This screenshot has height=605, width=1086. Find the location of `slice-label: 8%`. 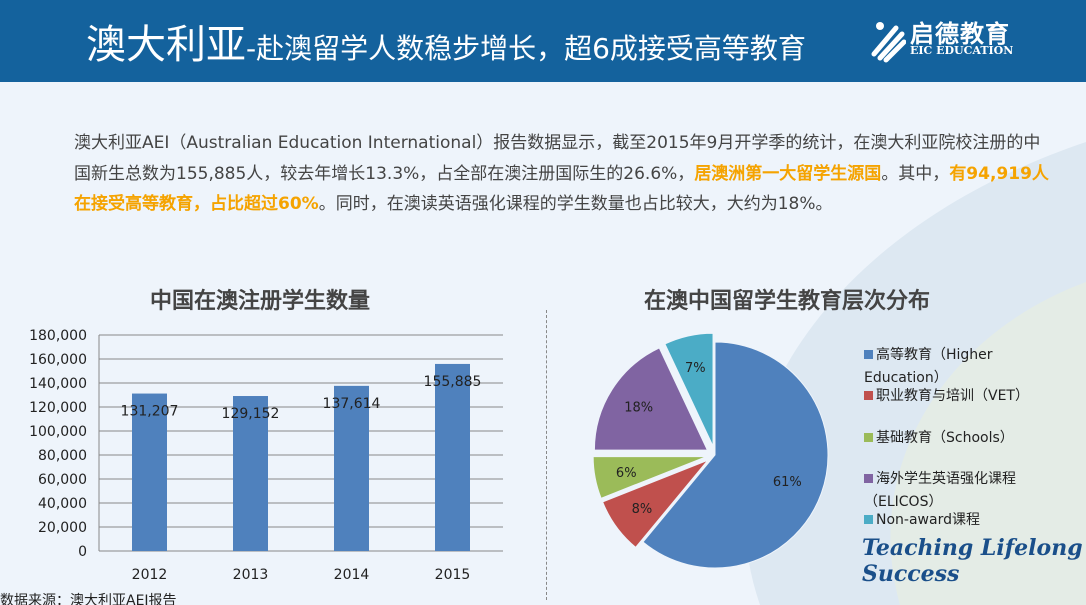

slice-label: 8% is located at coordinates (642, 509).